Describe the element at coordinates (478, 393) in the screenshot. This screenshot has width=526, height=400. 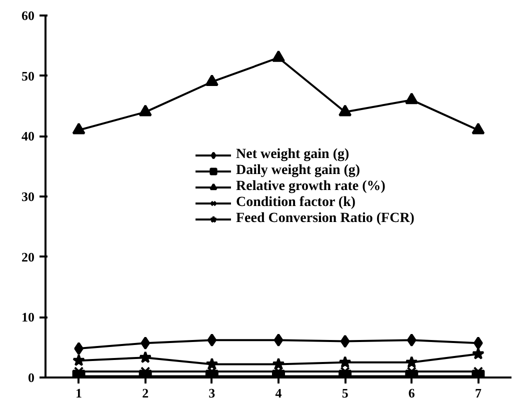
I see `x-tick-label: 7` at that location.